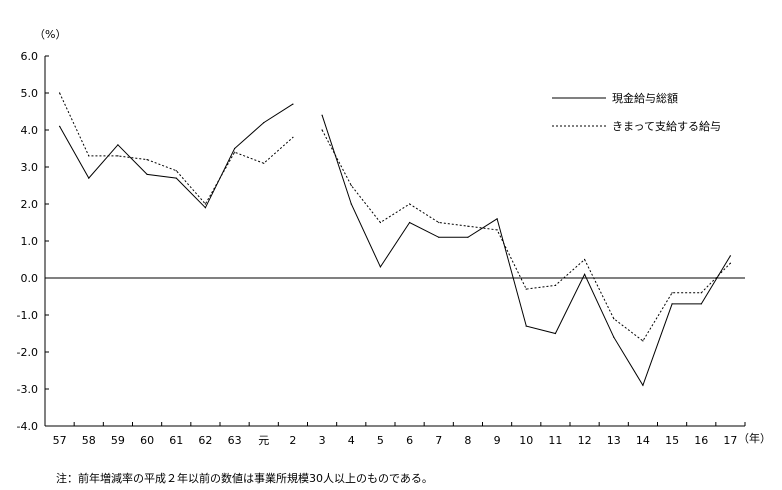  I want to click on y-tick-label: -2.0, so click(27, 352).